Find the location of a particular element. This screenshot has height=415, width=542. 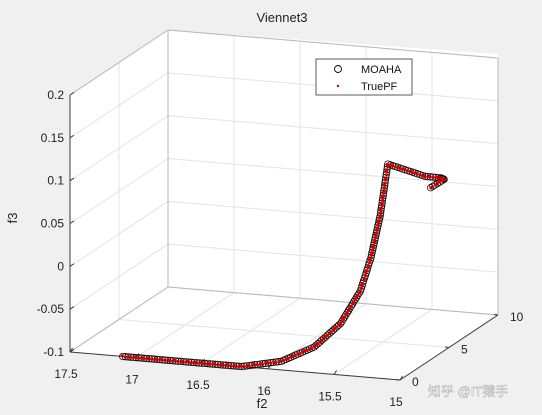

z-tick-label: 0.1 is located at coordinates (55, 181).